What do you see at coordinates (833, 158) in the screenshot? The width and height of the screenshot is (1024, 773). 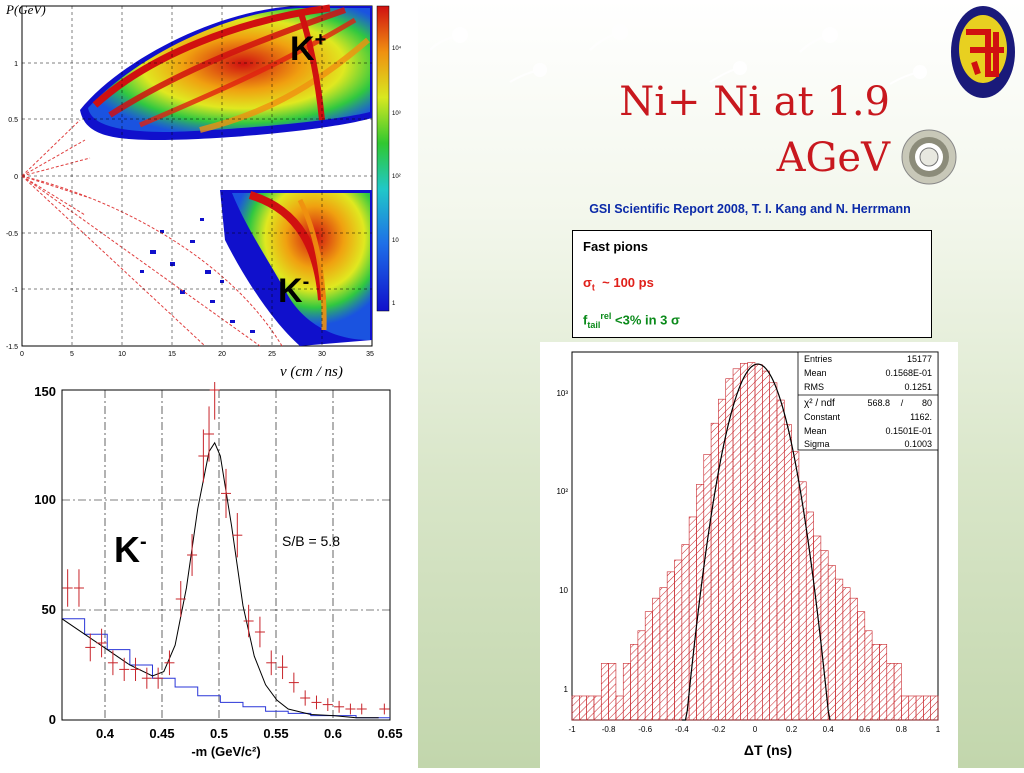 I see `title-line-2: AGeV` at bounding box center [833, 158].